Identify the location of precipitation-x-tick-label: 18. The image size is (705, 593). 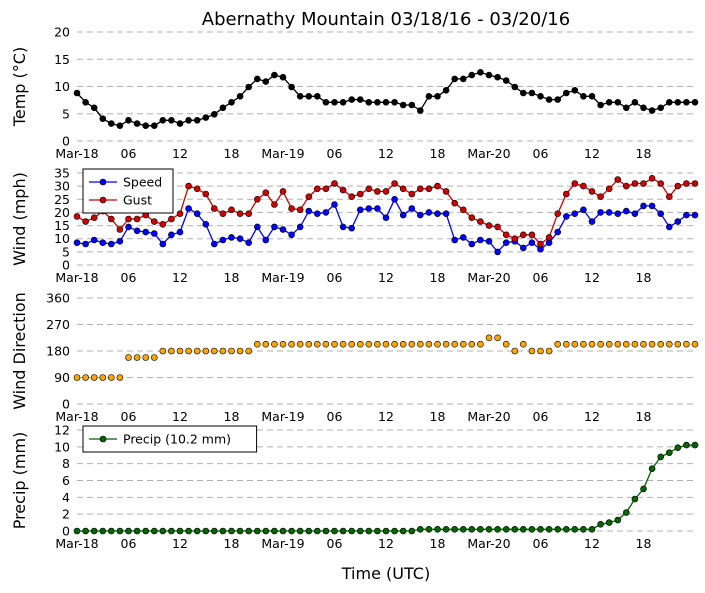
(438, 543).